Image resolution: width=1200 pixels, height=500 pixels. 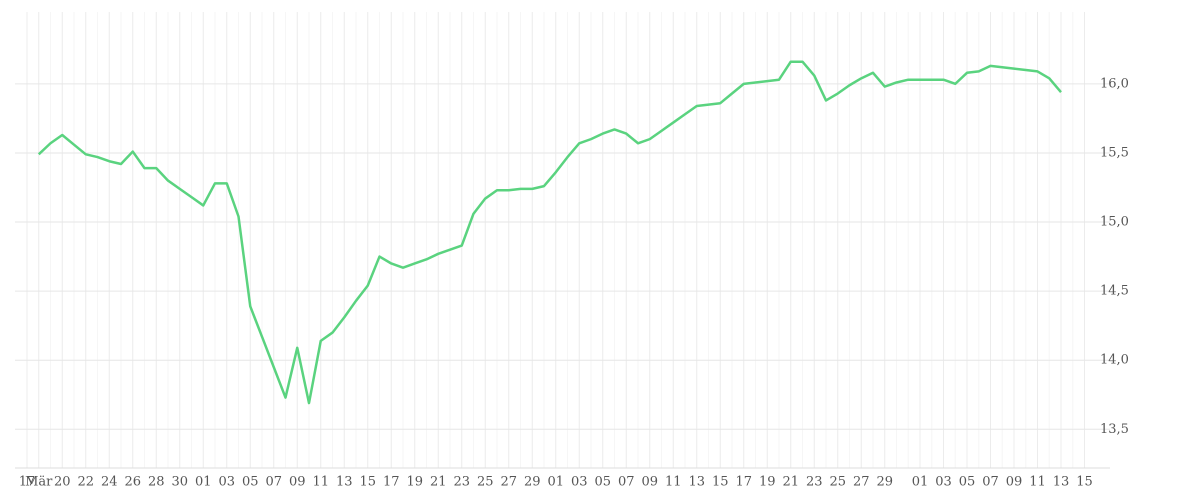 What do you see at coordinates (1114, 360) in the screenshot?
I see `y-tick-label: 14,0` at bounding box center [1114, 360].